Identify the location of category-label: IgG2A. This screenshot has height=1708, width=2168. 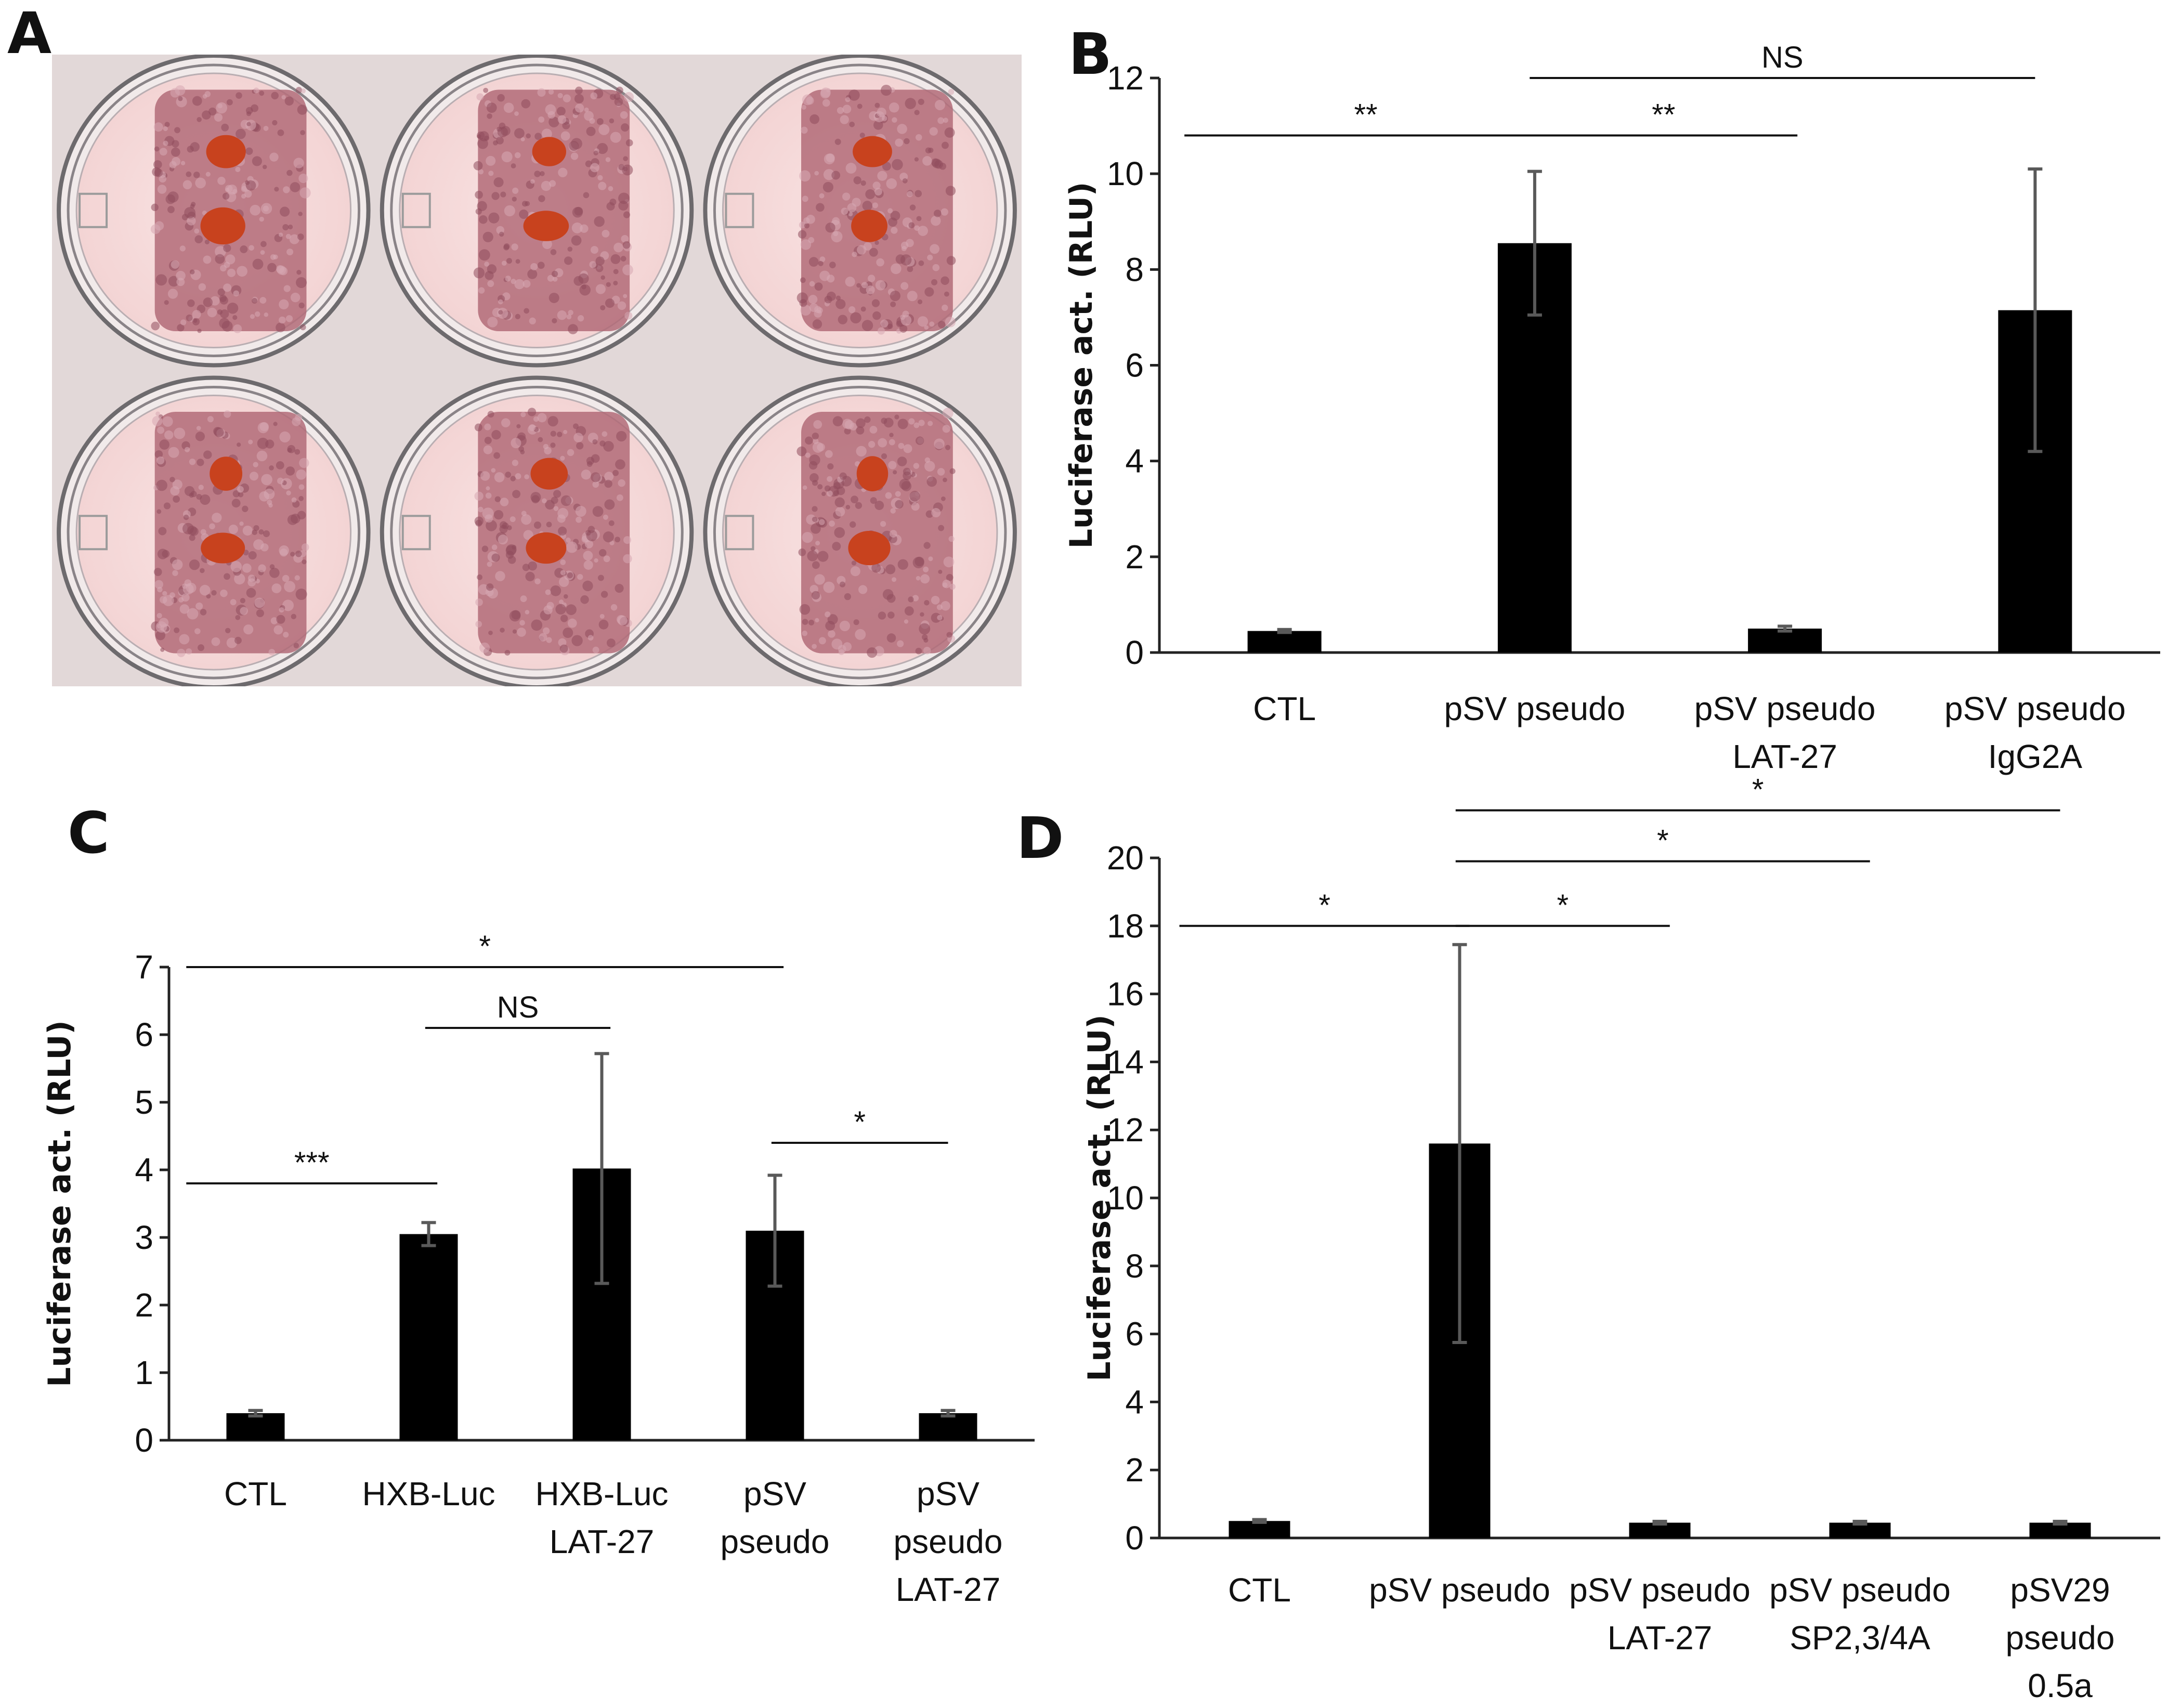
(2036, 756).